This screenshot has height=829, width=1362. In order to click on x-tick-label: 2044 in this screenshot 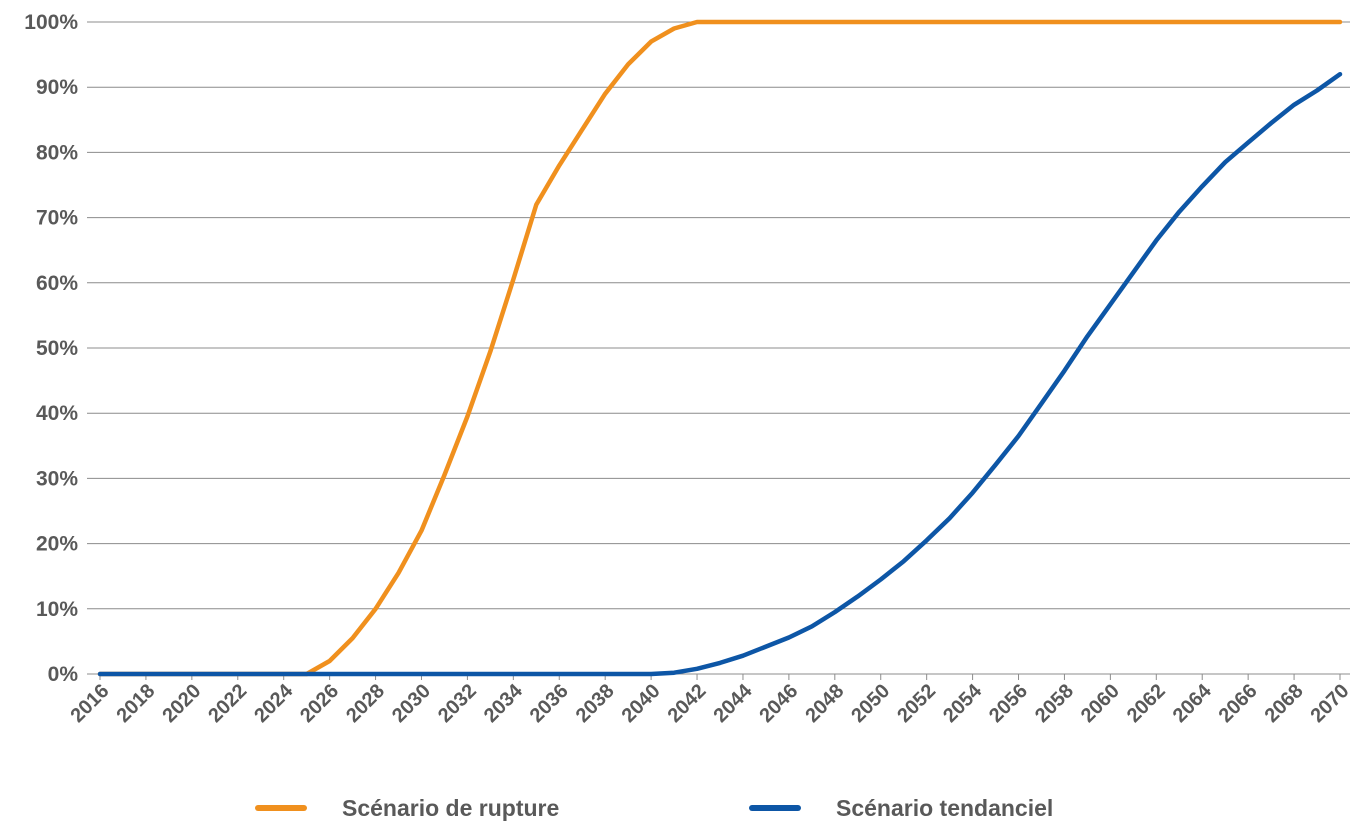, I will do `click(733, 703)`.